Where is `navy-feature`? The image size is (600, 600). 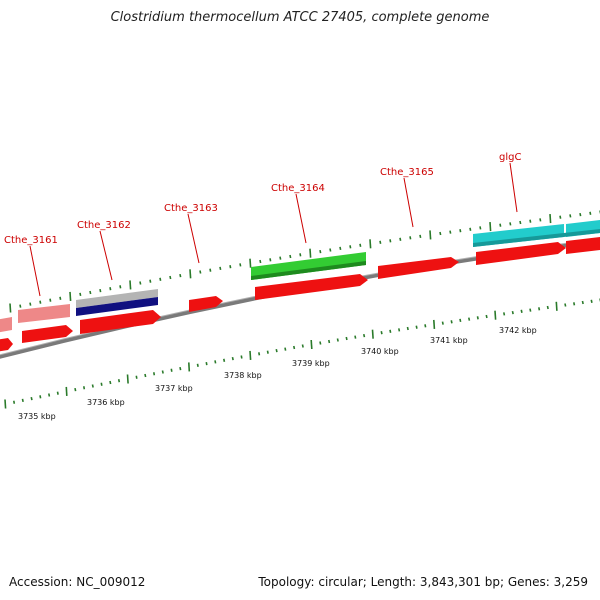
navy-feature is located at coordinates (117, 306).